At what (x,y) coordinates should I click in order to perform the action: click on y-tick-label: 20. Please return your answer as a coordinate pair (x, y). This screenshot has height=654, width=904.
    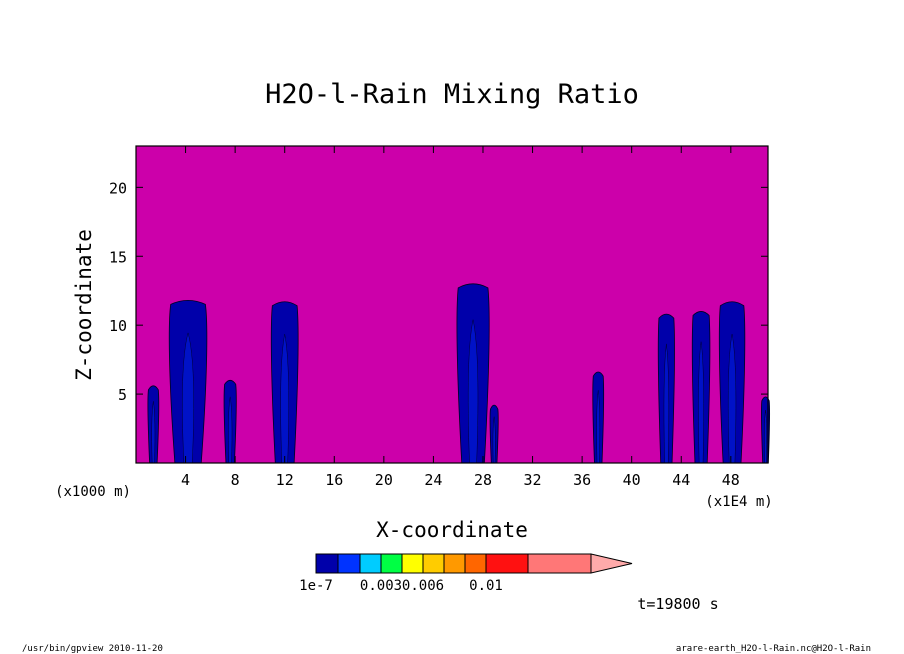
    Looking at the image, I should click on (118, 188).